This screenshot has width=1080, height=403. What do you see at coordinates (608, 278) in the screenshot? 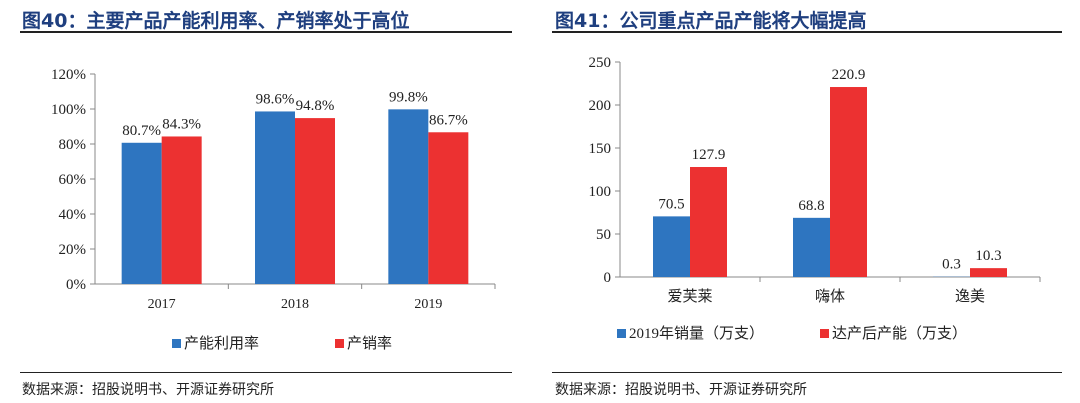
I see `y-tick-label: 0` at bounding box center [608, 278].